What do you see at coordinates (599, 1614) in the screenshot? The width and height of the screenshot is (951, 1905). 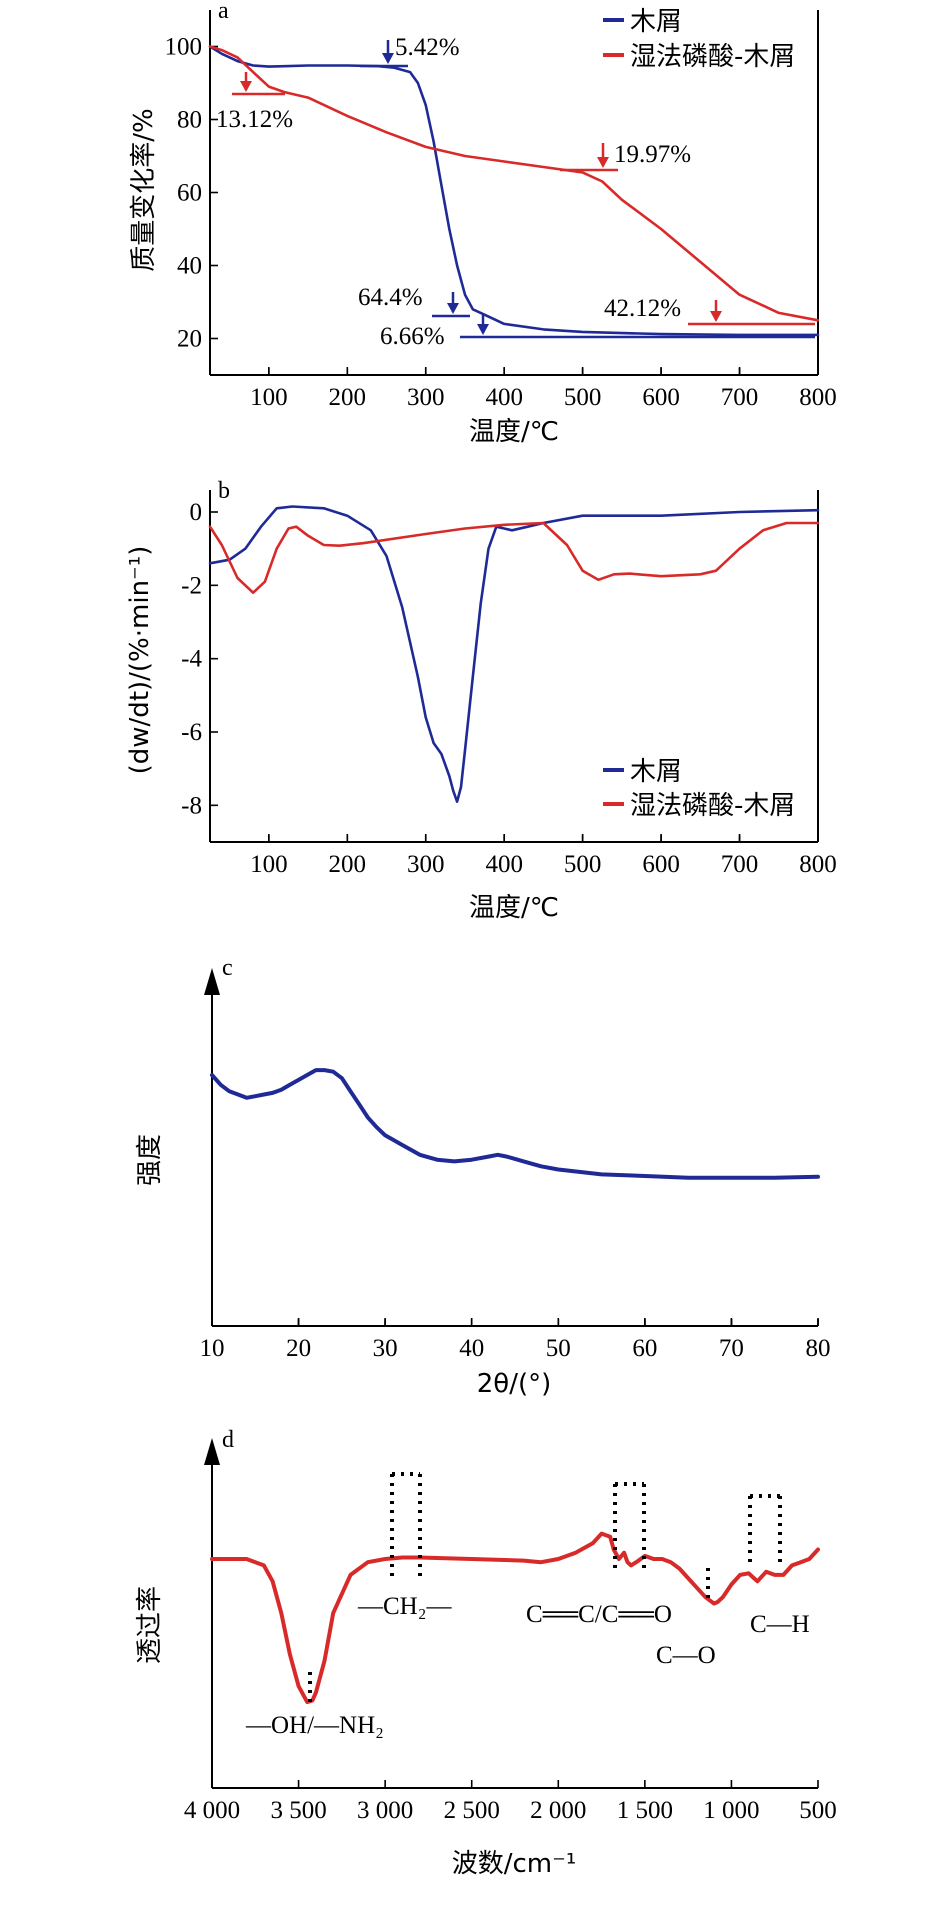 I see `band-label-cc-co: C══C/C══O` at bounding box center [599, 1614].